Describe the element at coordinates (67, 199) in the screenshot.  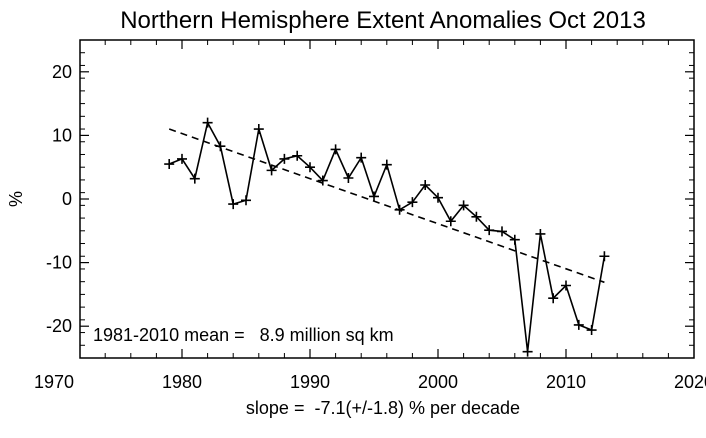
I see `y-tick-label: 0` at that location.